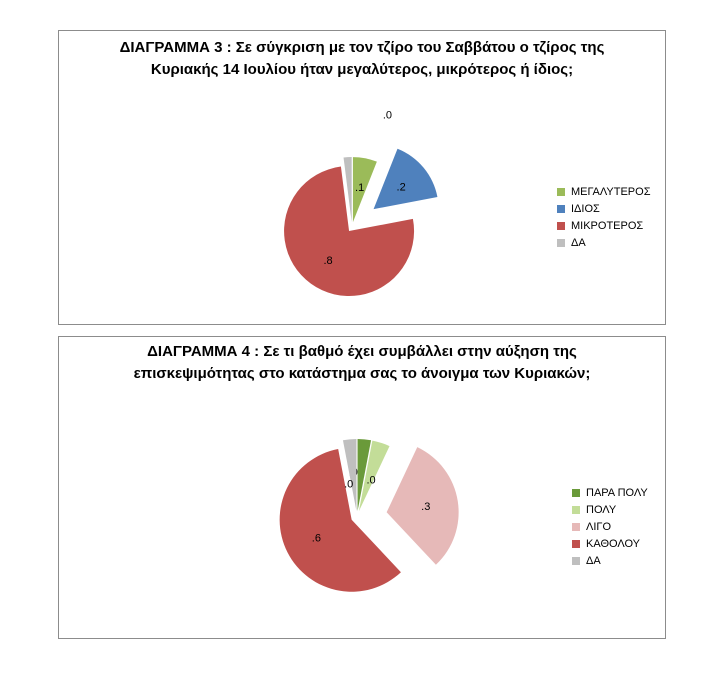 The image size is (713, 692). Describe the element at coordinates (611, 191) in the screenshot. I see `legend-label: ΜΕΓΑΛΥΤΕΡΟΣ` at that location.